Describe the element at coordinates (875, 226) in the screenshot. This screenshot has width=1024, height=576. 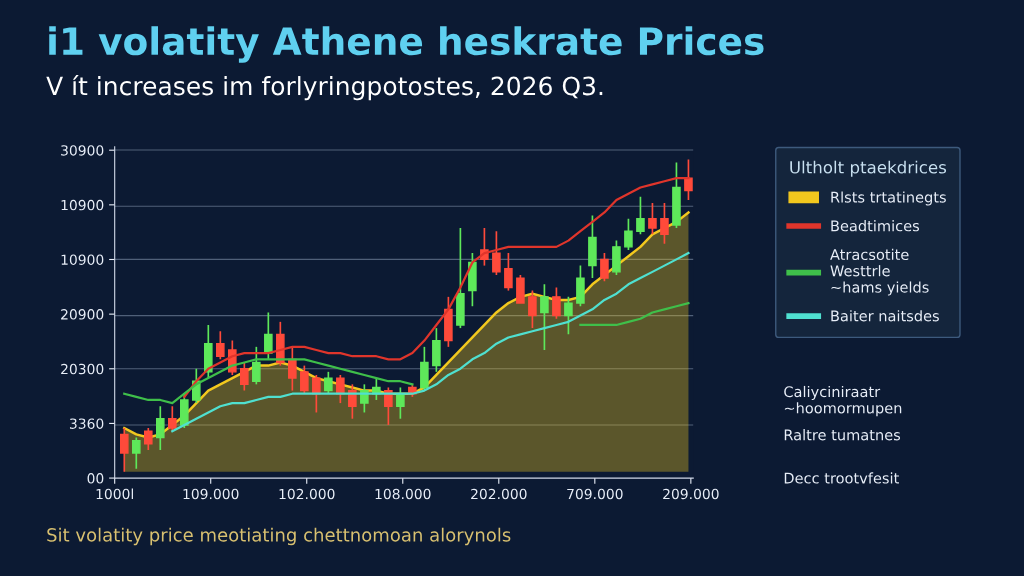
I see `legend-label: Beadtimices` at that location.